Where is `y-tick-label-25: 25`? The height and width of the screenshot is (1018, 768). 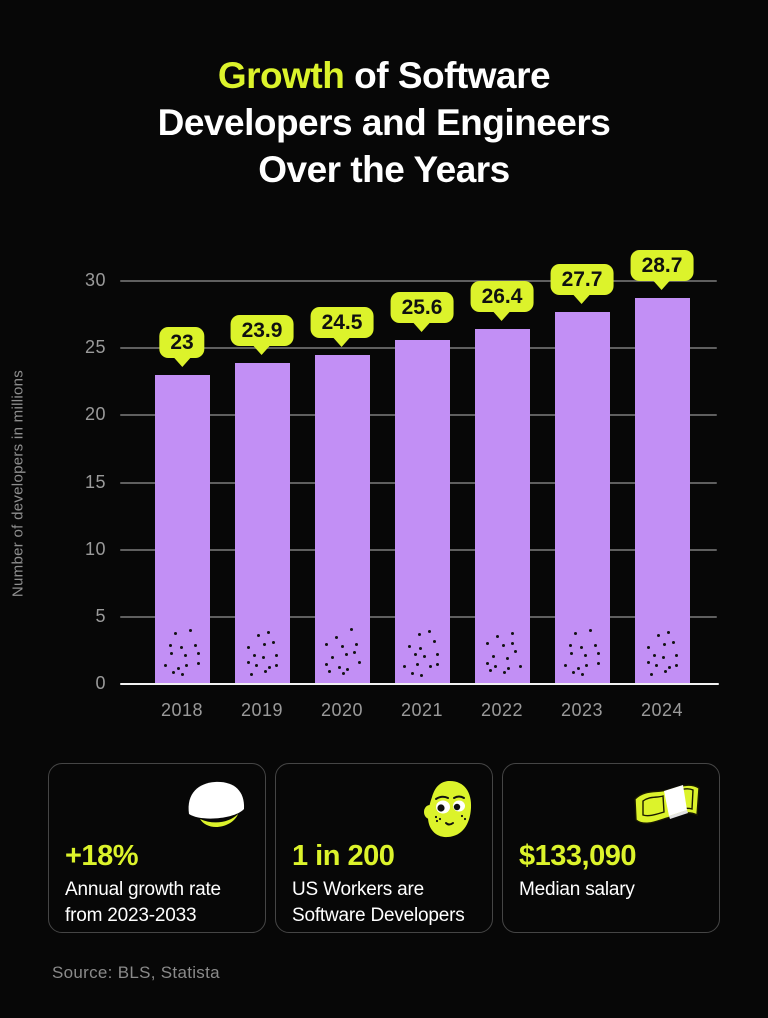 y-tick-label-25: 25 is located at coordinates (95, 347).